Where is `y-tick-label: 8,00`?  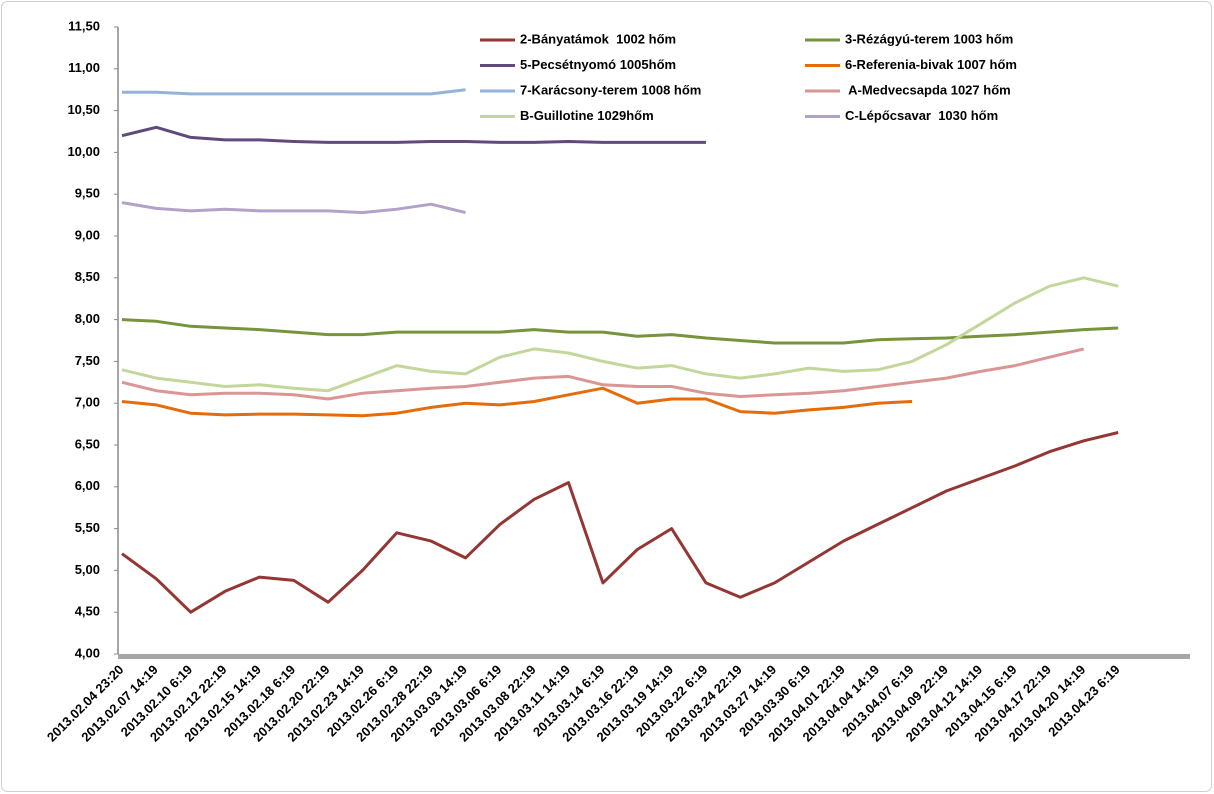
y-tick-label: 8,00 is located at coordinates (87, 318).